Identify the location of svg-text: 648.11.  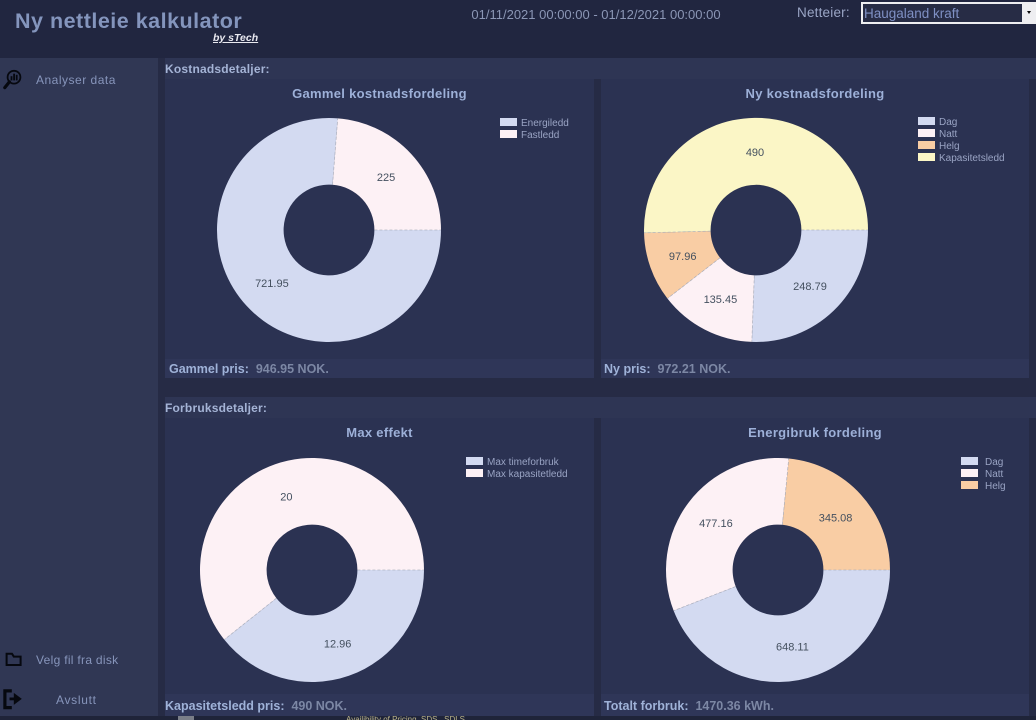
(792, 648).